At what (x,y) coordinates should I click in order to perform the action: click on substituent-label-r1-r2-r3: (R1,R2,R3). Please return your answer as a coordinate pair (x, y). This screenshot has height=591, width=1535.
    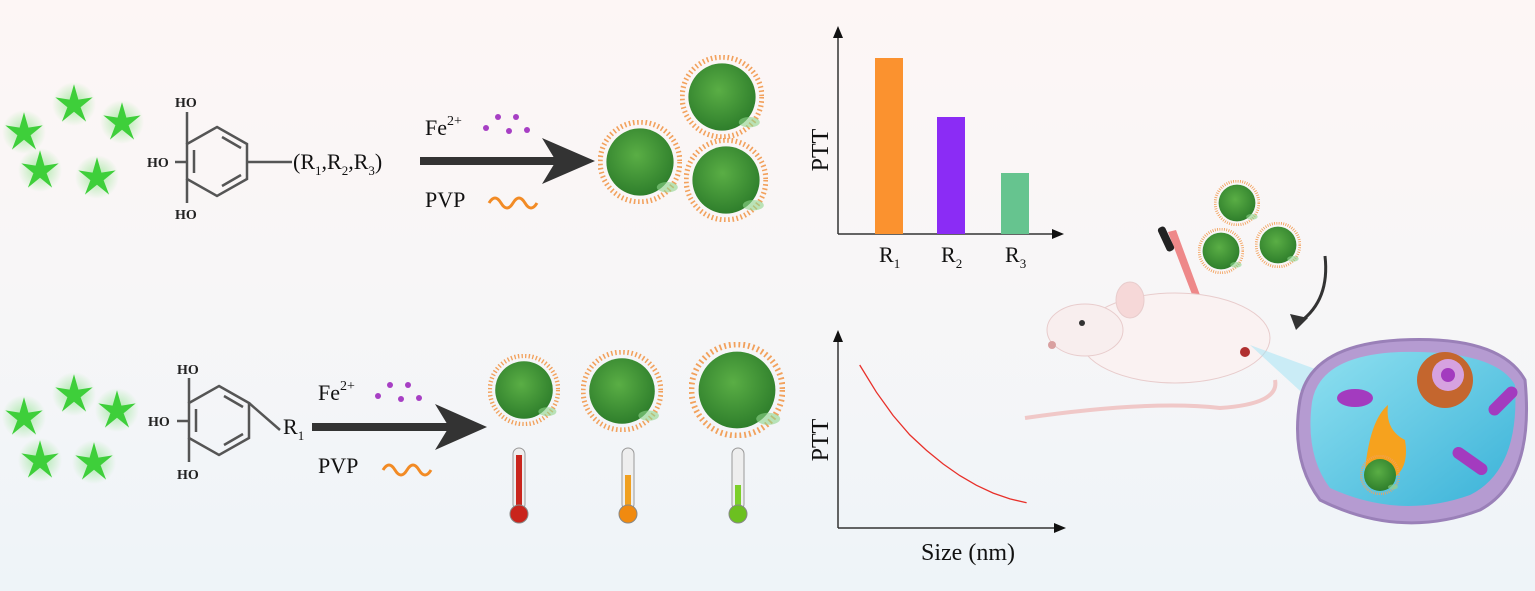
    Looking at the image, I should click on (337, 163).